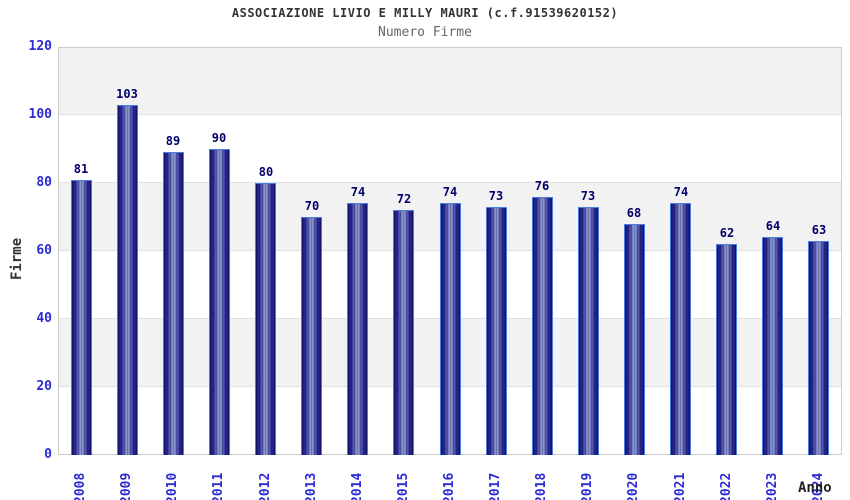 Image resolution: width=850 pixels, height=500 pixels. What do you see at coordinates (127, 94) in the screenshot?
I see `bar-value-label: 103` at bounding box center [127, 94].